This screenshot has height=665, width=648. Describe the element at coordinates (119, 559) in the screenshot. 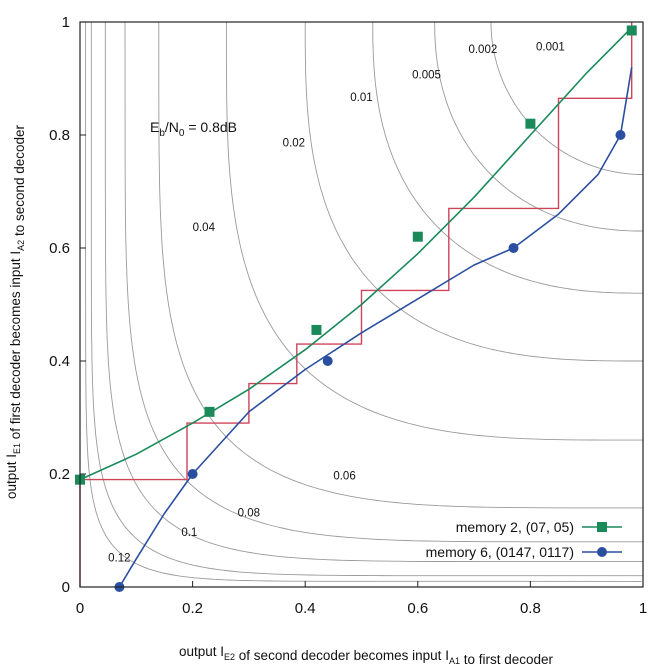

I see `contour-label: 0.12` at that location.